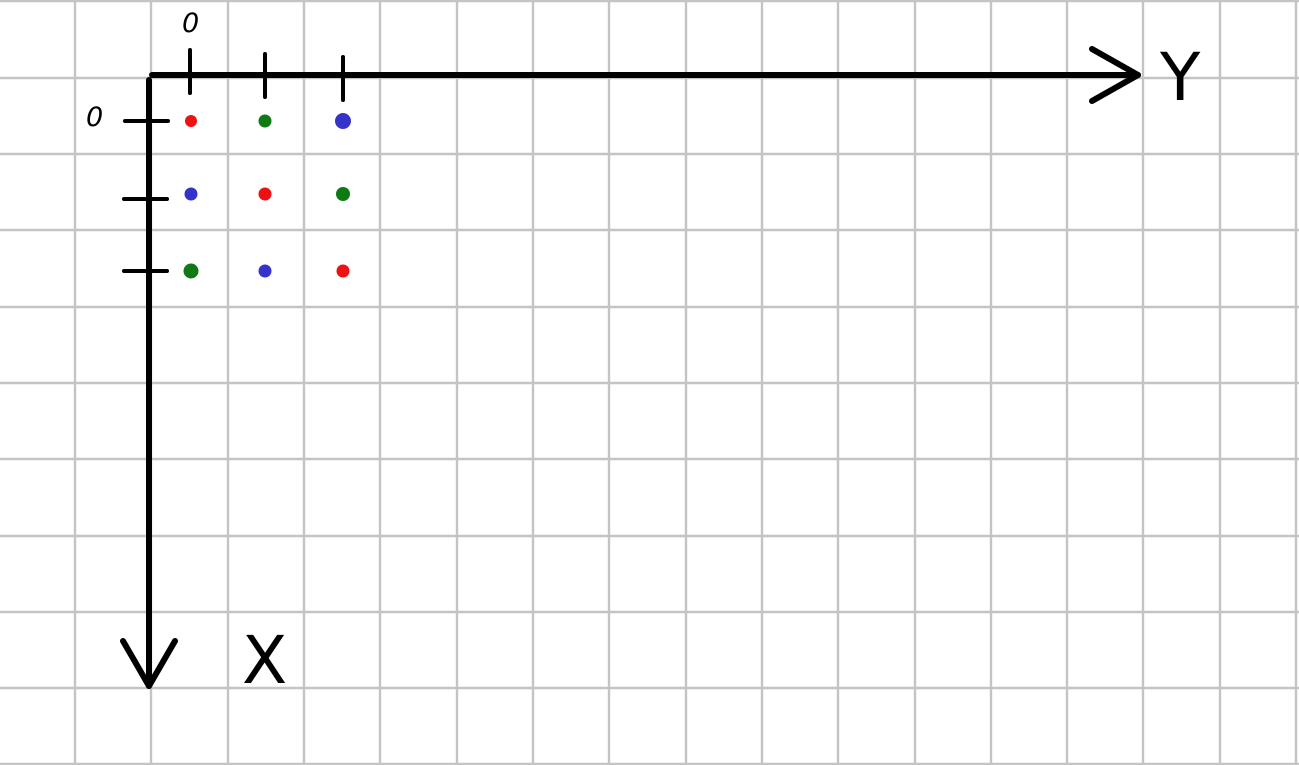 This screenshot has width=1299, height=765. I want to click on x-axis-label: X, so click(264, 660).